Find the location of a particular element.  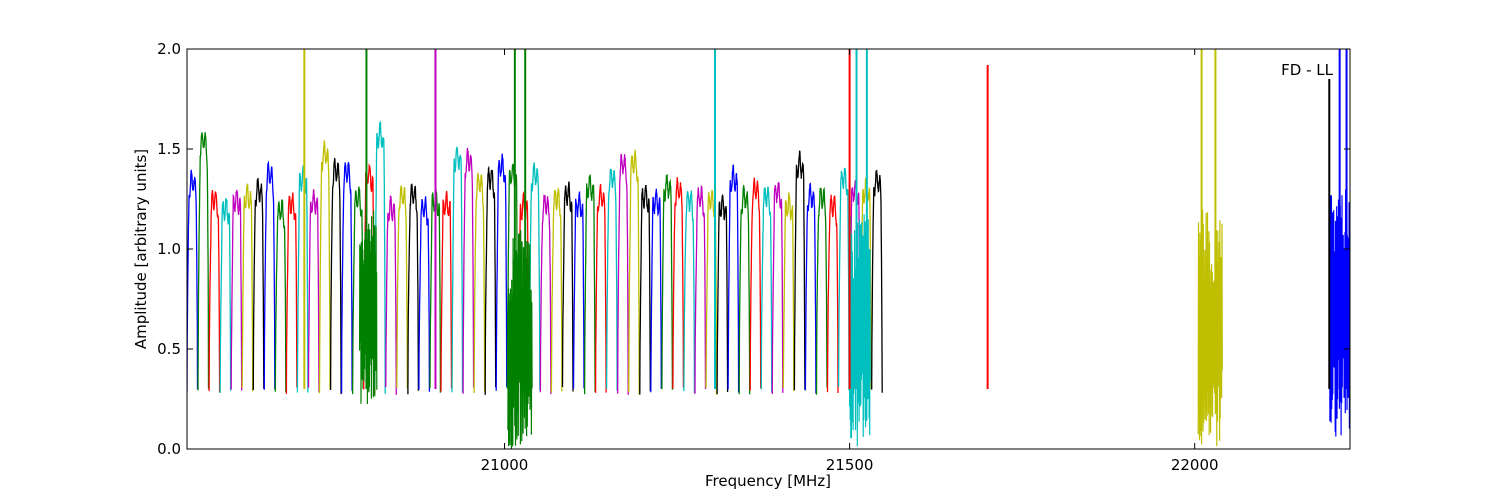

corner-annotation: FD - LL is located at coordinates (1307, 70).